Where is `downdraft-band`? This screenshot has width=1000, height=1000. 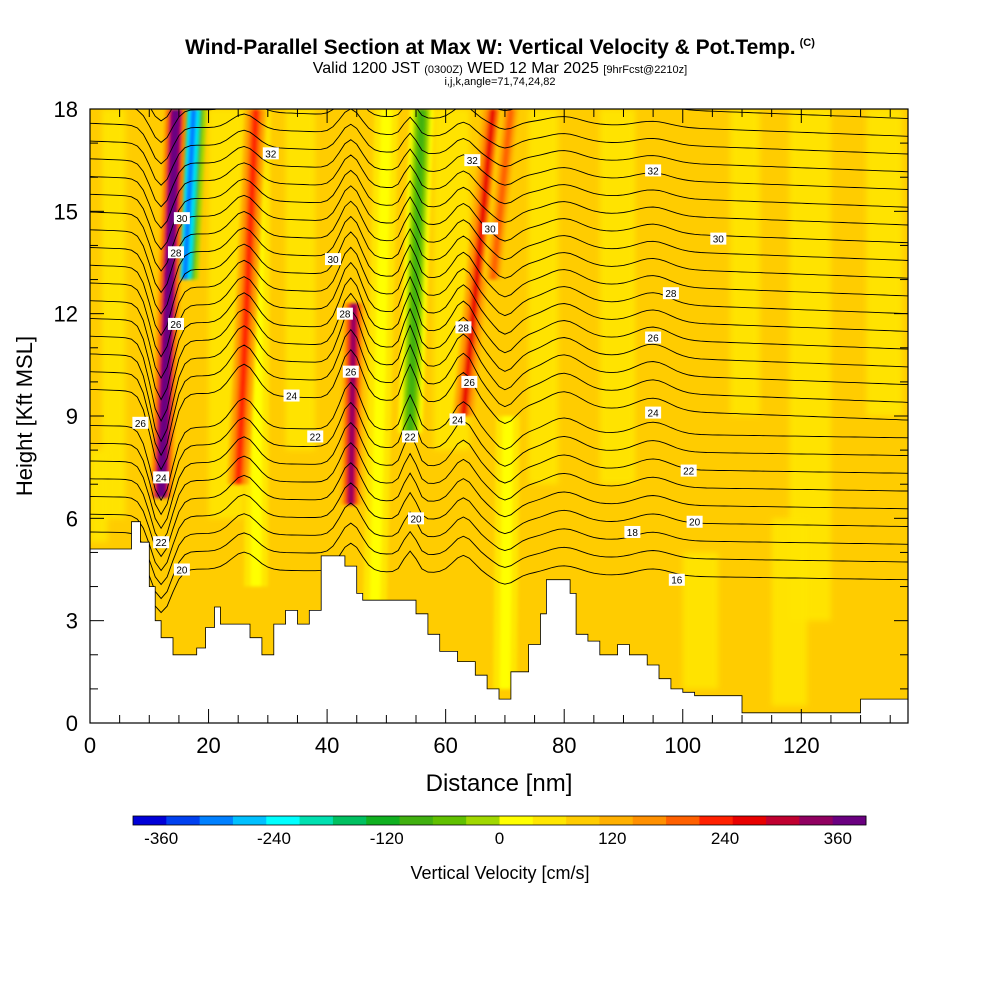
downdraft-band is located at coordinates (380, 365).